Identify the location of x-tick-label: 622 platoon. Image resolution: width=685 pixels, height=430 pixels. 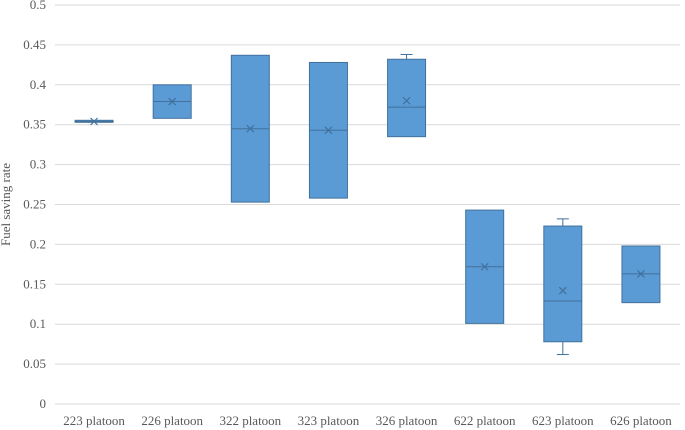
(485, 420).